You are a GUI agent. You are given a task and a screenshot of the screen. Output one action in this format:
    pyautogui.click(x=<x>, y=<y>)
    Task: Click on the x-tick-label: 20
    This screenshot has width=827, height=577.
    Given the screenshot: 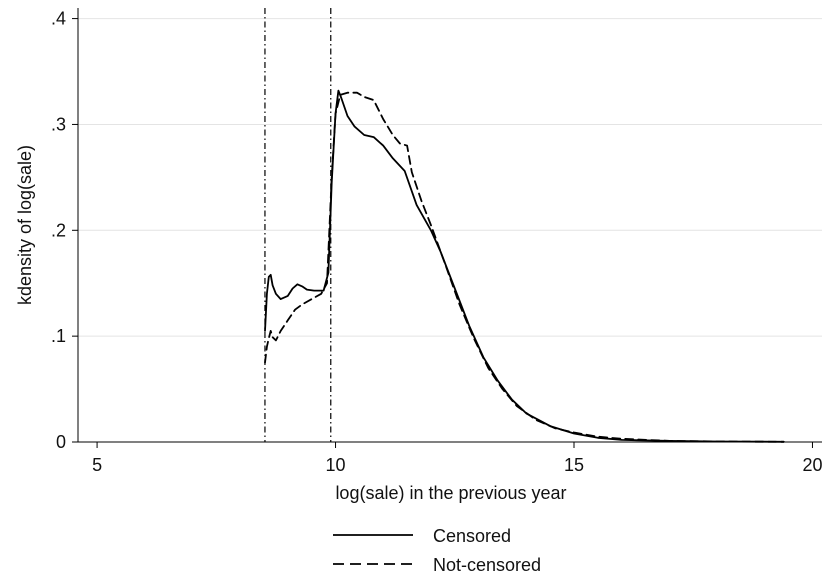 What is the action you would take?
    pyautogui.click(x=812, y=465)
    